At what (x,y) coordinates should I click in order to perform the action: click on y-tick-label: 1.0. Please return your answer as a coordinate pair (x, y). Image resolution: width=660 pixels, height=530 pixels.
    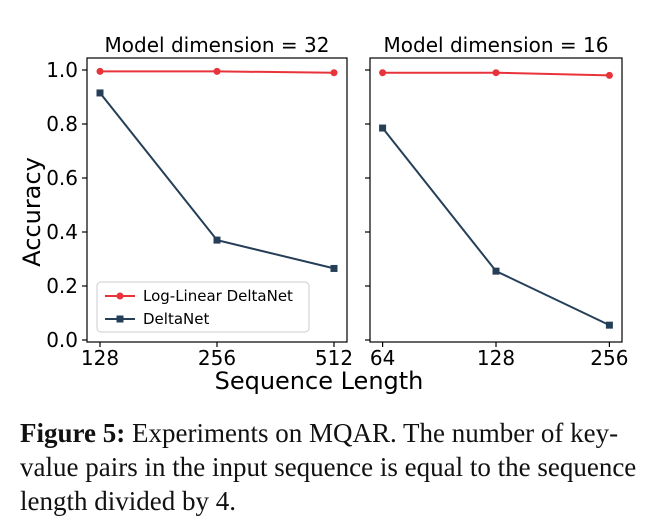
    Looking at the image, I should click on (62, 70).